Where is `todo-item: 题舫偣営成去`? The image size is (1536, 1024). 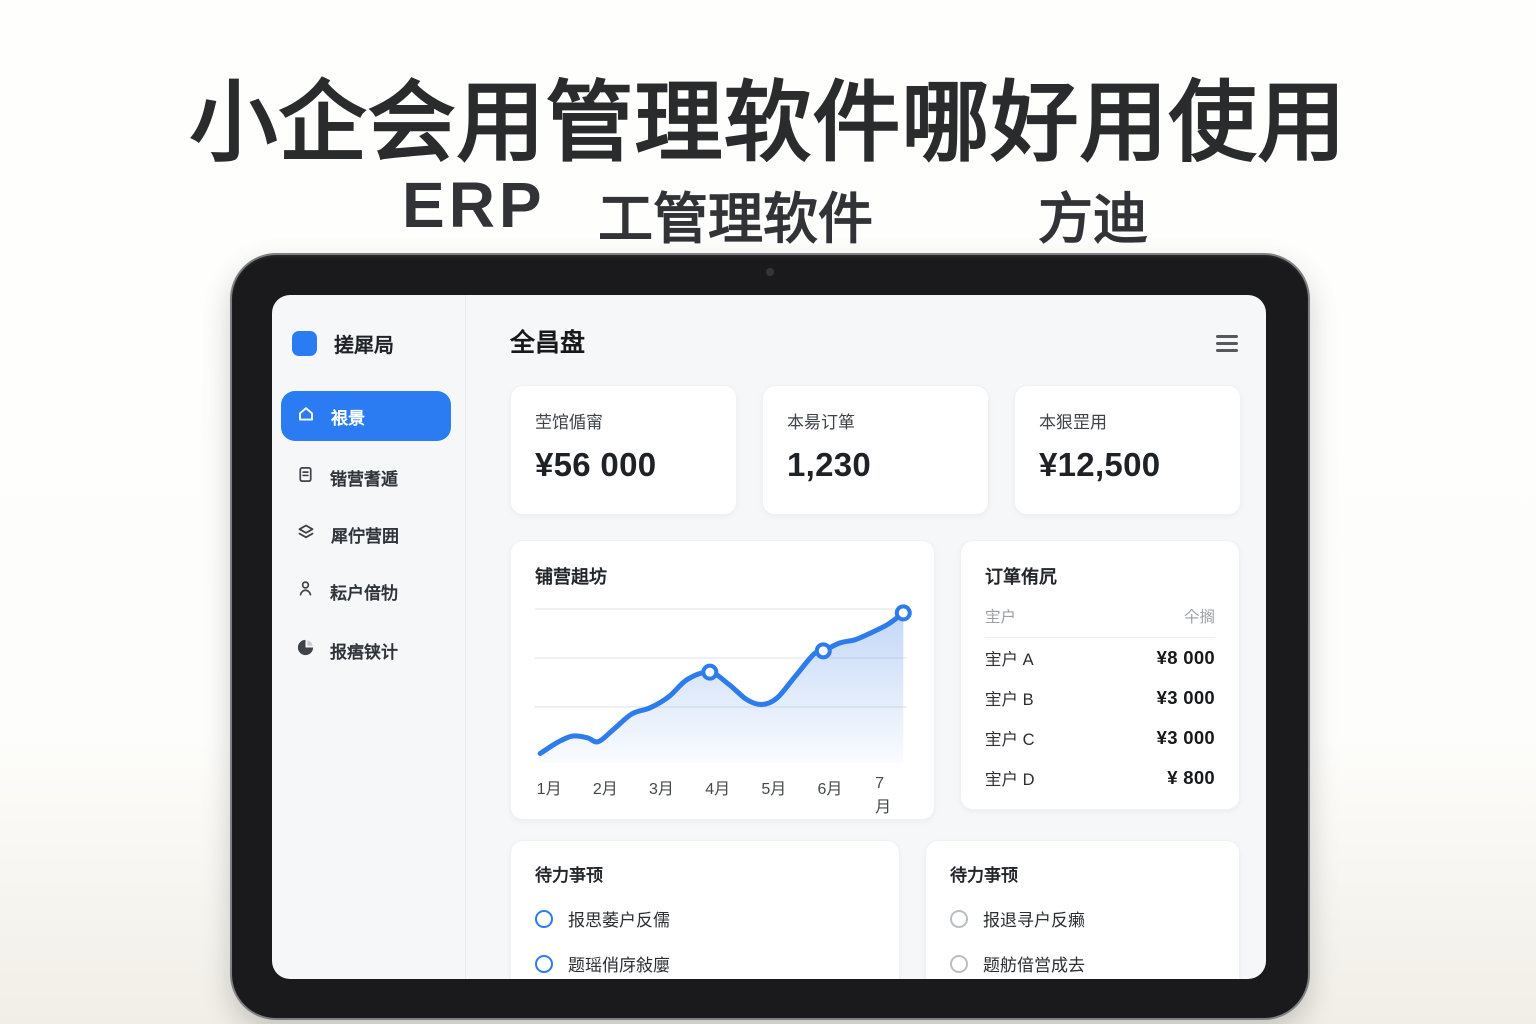
todo-item: 题舫偣営成去 is located at coordinates (1082, 963).